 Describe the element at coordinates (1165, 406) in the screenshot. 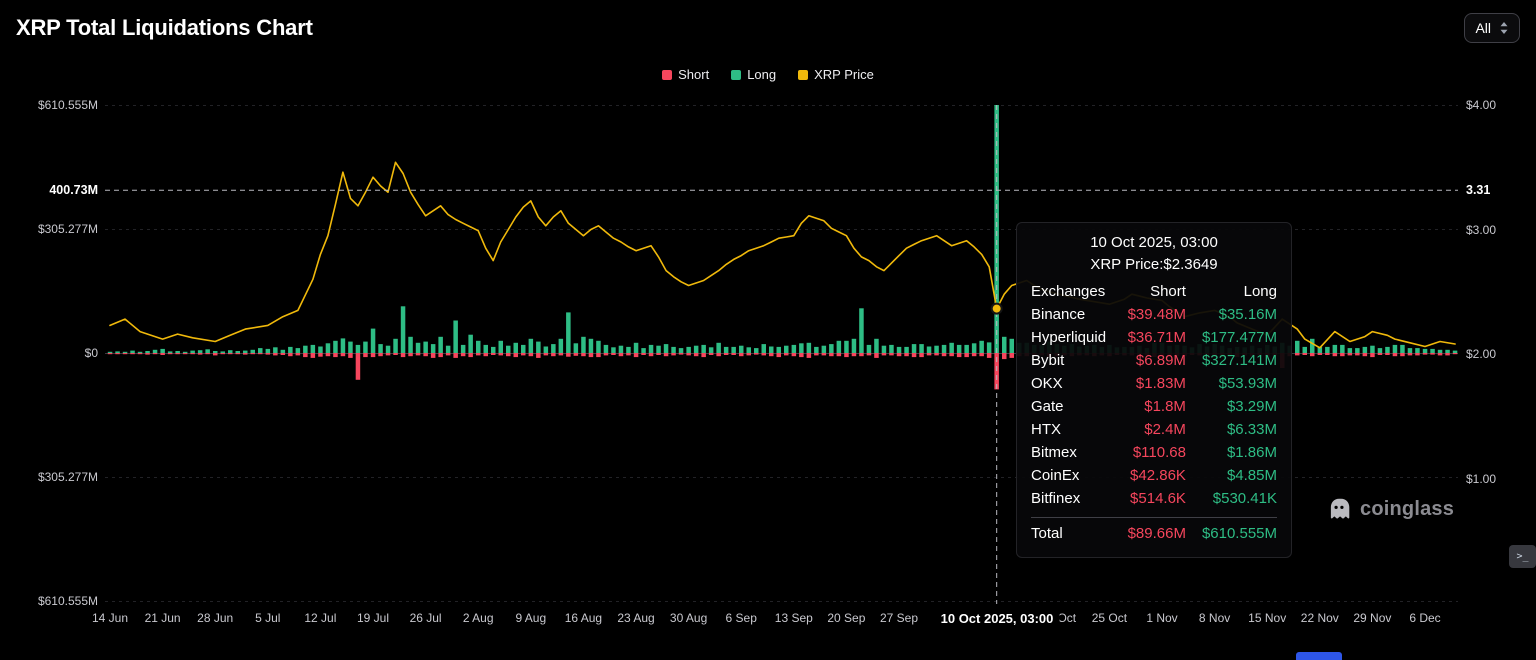

I see `tooltip-short-value: $1.8M` at that location.